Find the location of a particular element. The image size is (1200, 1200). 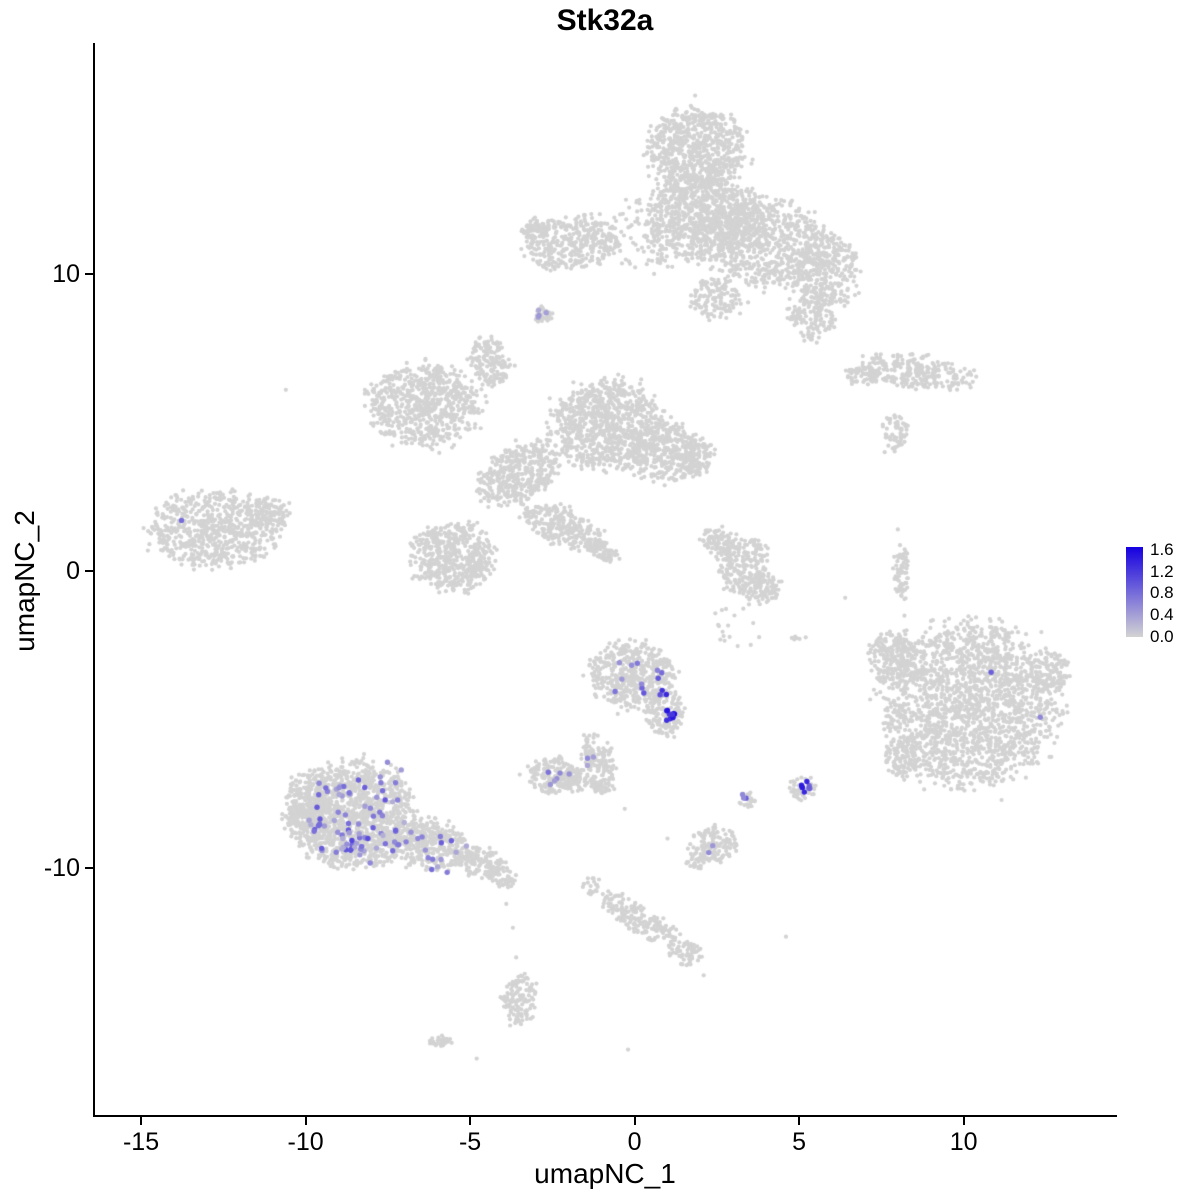

y-axis-line is located at coordinates (94, 580).